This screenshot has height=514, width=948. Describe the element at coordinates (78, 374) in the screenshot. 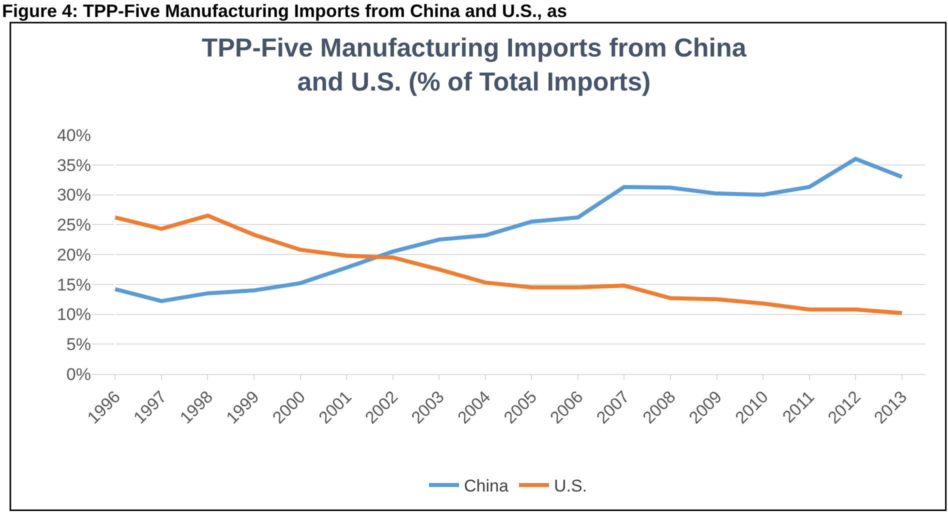

I see `y-tick-label: 0%` at that location.